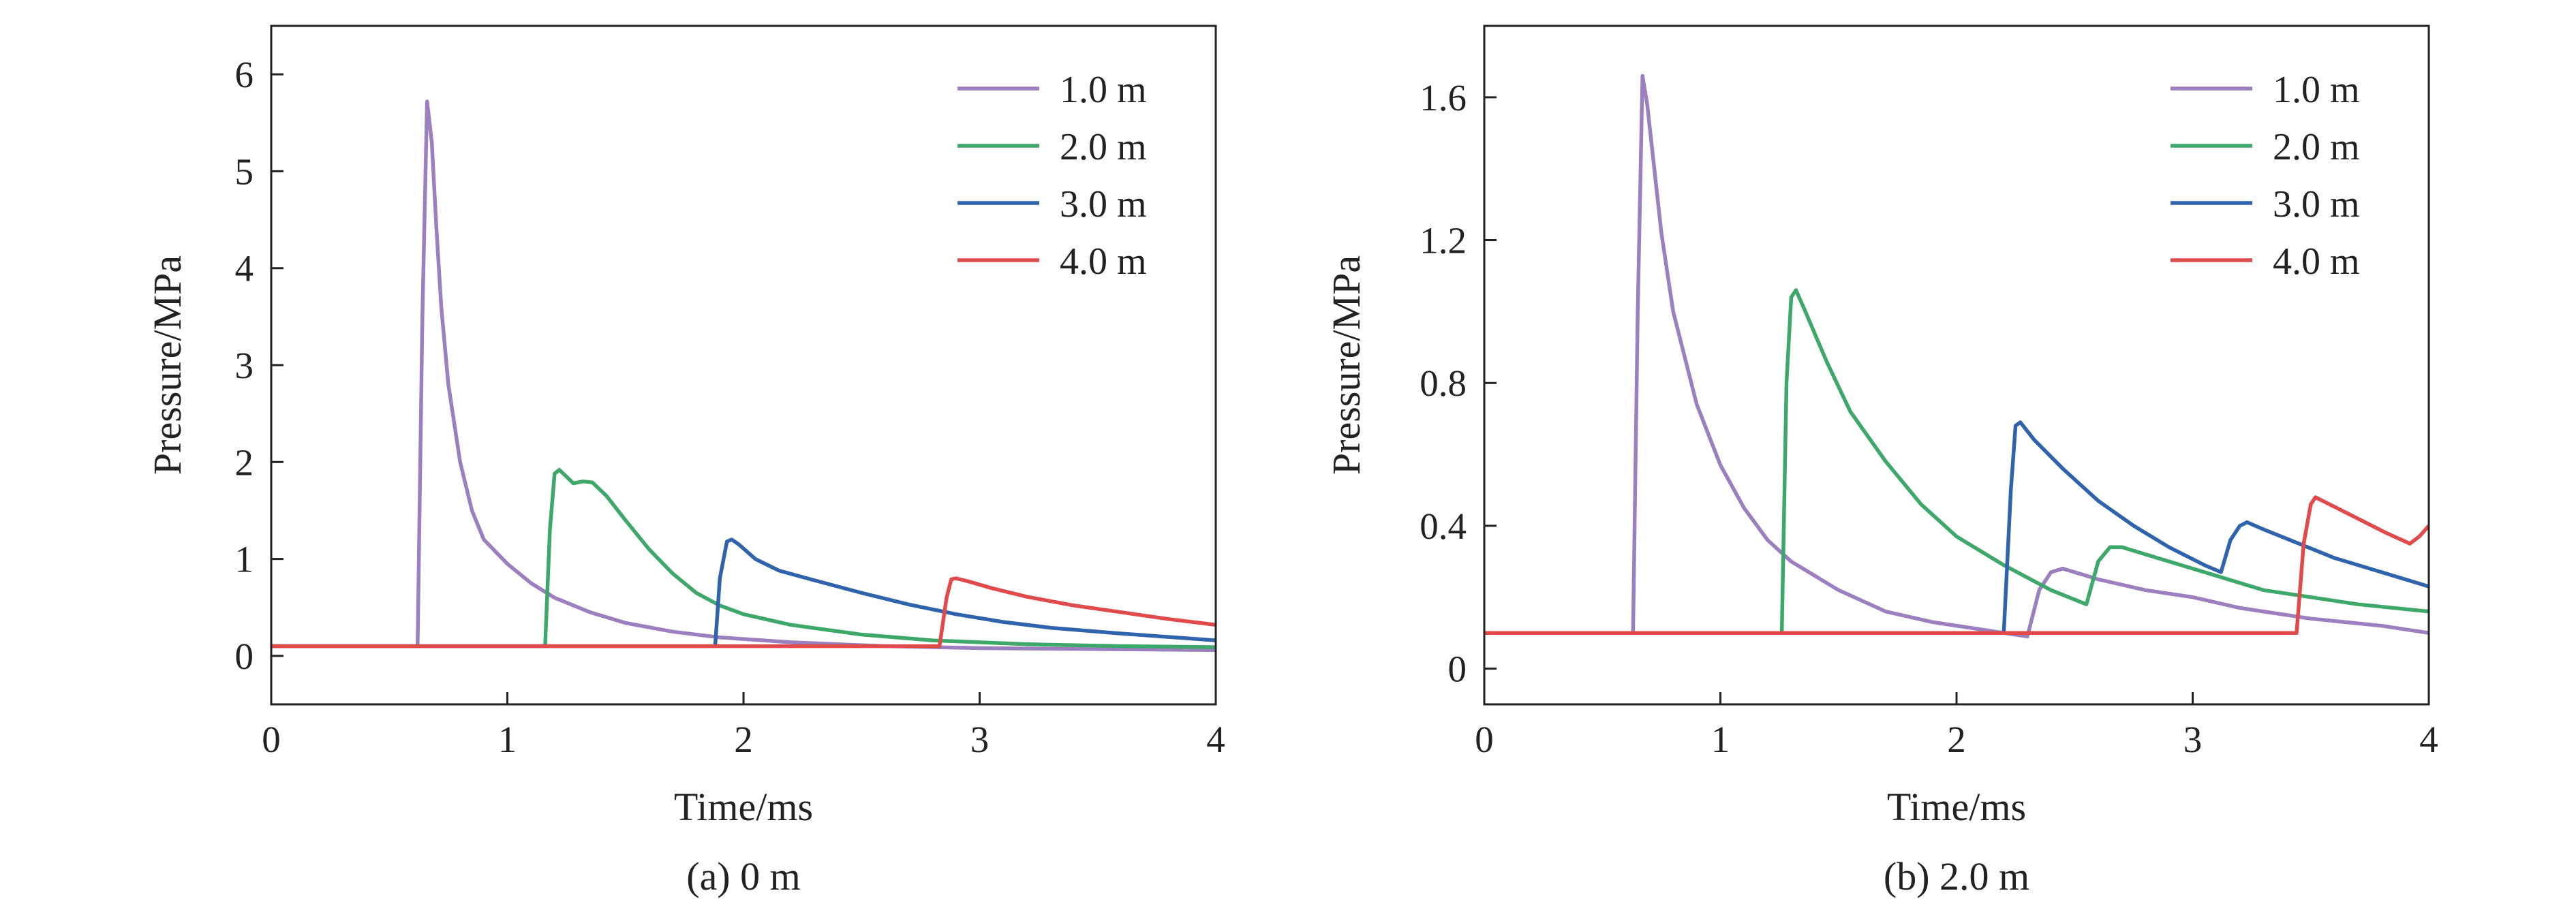 The width and height of the screenshot is (2576, 908). I want to click on y-tick-label: 2, so click(244, 462).